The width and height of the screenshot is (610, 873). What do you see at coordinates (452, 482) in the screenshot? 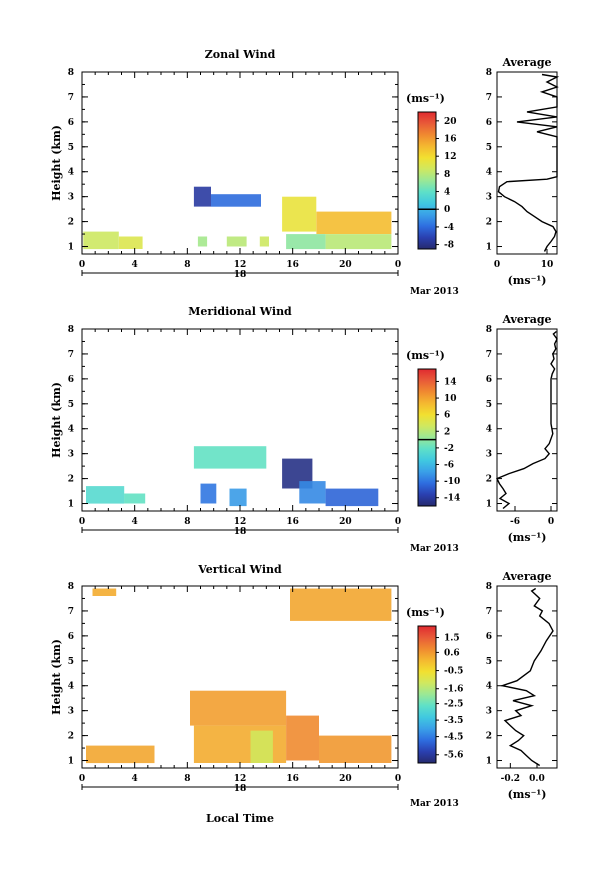
I see `colorbar-tick-label: -10` at bounding box center [452, 482].